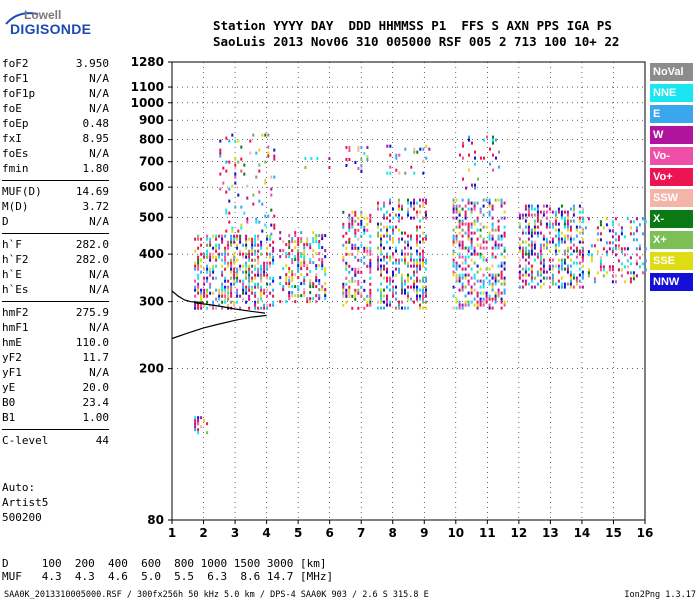 This screenshot has width=700, height=600. I want to click on param-name: hmF2, so click(15, 312).